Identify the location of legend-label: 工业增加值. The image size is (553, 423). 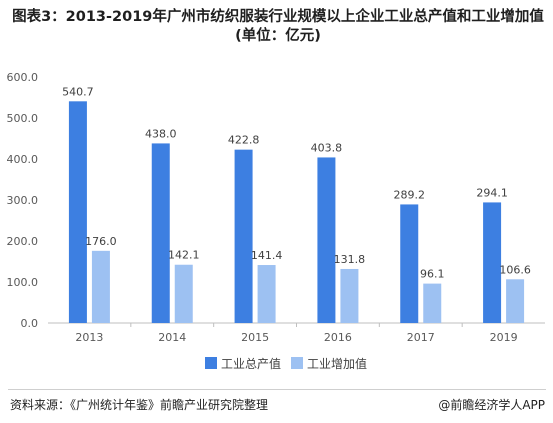
(337, 363).